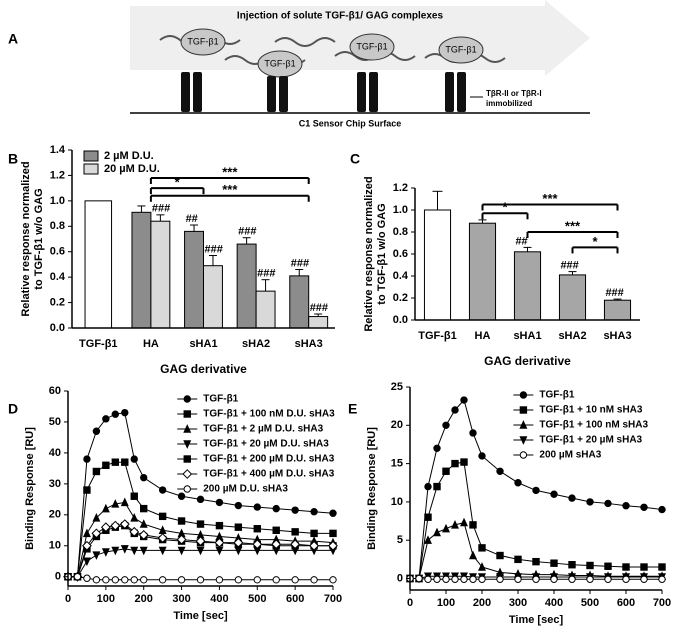 This screenshot has width=675, height=632. What do you see at coordinates (505, 207) in the screenshot?
I see `significance-label: *` at bounding box center [505, 207].